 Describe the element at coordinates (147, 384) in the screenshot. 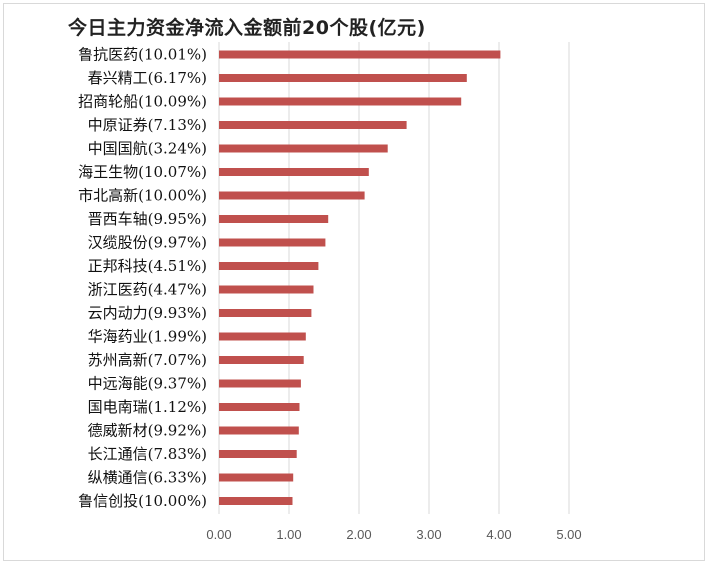

I see `category-label: 中远海能(9.37%)` at that location.